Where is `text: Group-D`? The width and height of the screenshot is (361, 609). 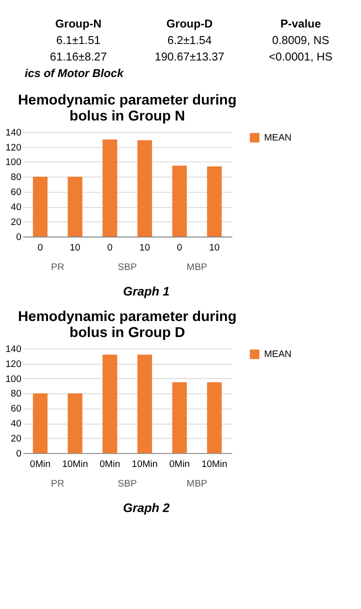
text: Group-D is located at coordinates (189, 24).